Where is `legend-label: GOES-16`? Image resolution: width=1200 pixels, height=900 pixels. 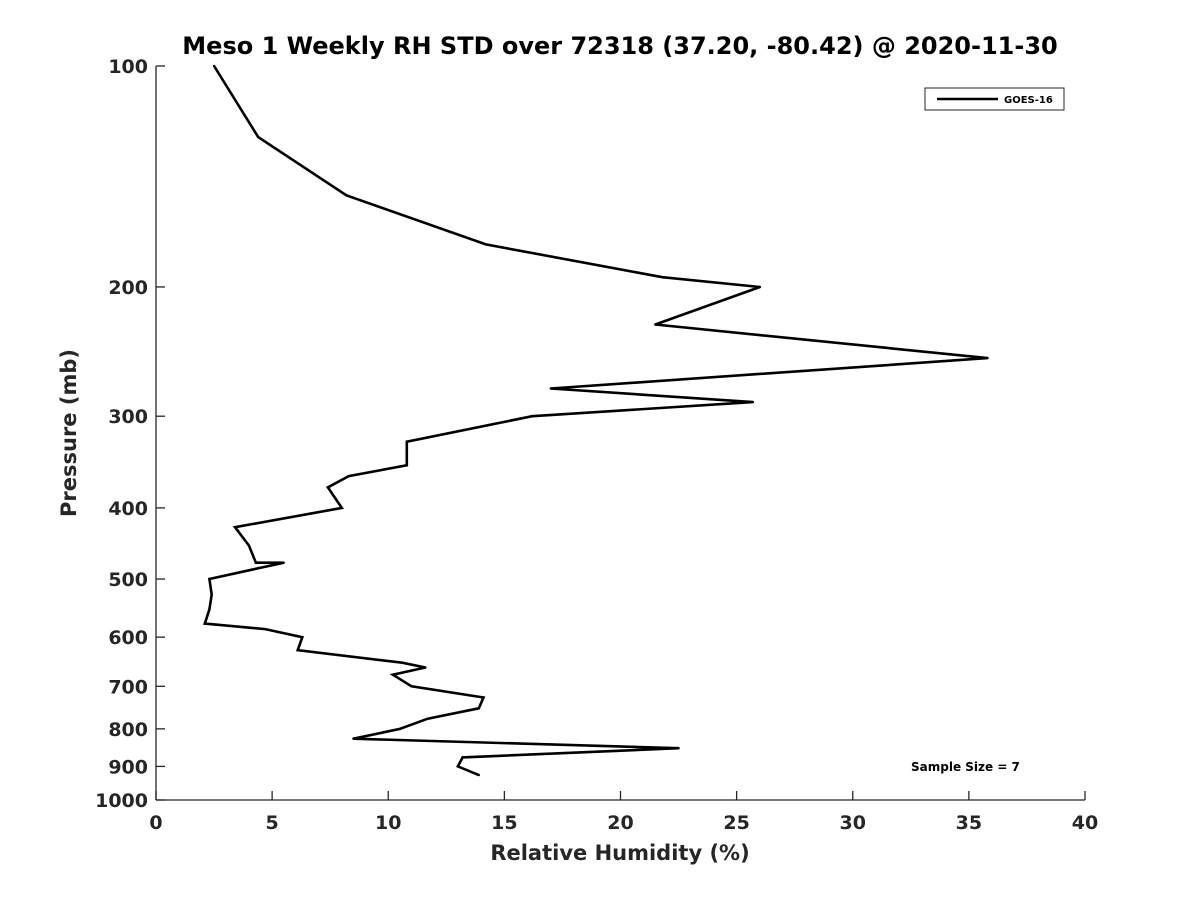
legend-label: GOES-16 is located at coordinates (1028, 100).